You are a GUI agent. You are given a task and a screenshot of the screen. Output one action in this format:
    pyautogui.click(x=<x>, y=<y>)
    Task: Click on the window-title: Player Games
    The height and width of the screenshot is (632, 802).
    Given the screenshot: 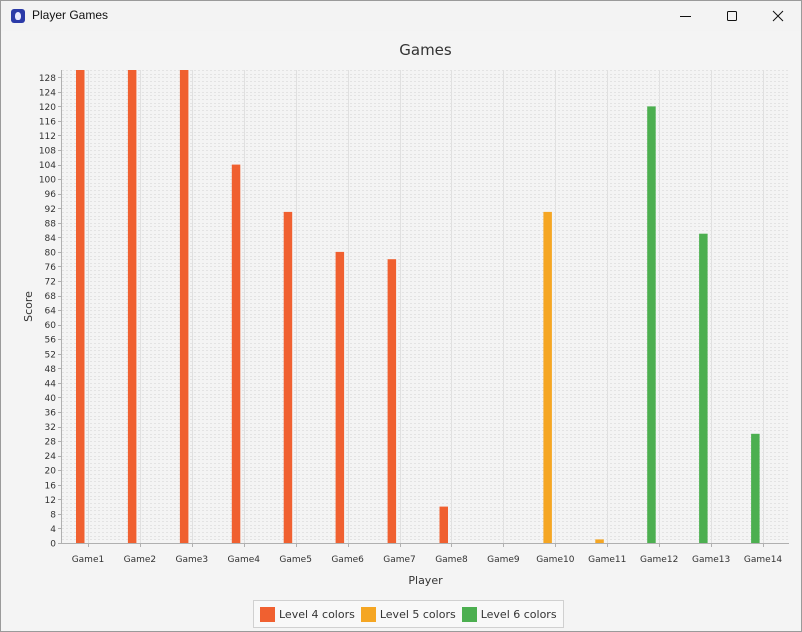 What is the action you would take?
    pyautogui.click(x=70, y=15)
    